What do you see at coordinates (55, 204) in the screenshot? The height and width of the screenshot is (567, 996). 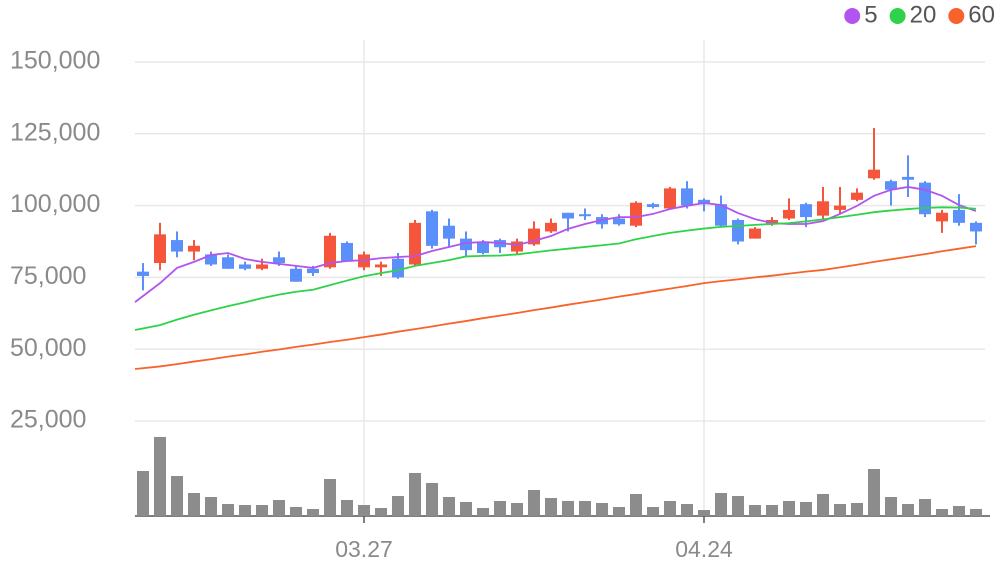 I see `y-tick-label: 100,000` at bounding box center [55, 204].